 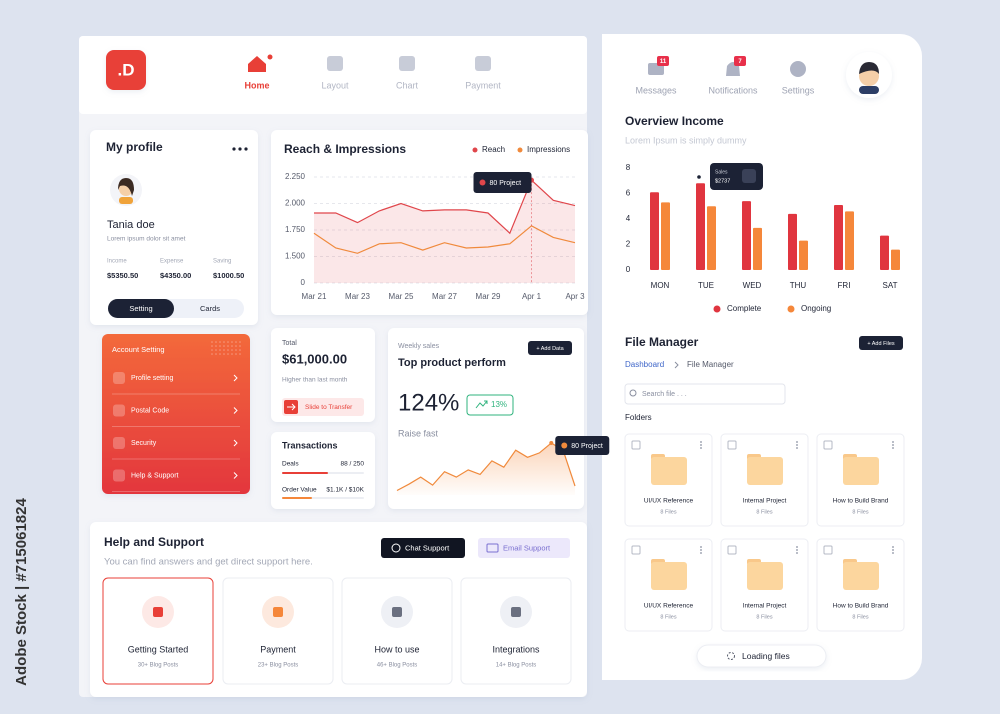 I want to click on account-item: Help & Support, so click(x=155, y=475).